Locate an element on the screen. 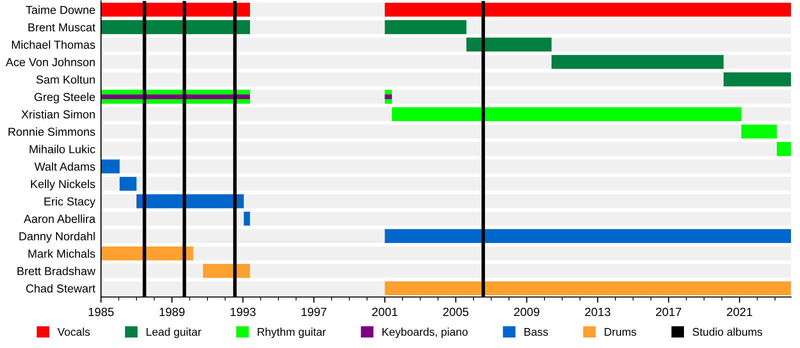 This screenshot has height=348, width=800. y-tick-label: Mark Michals is located at coordinates (62, 253).